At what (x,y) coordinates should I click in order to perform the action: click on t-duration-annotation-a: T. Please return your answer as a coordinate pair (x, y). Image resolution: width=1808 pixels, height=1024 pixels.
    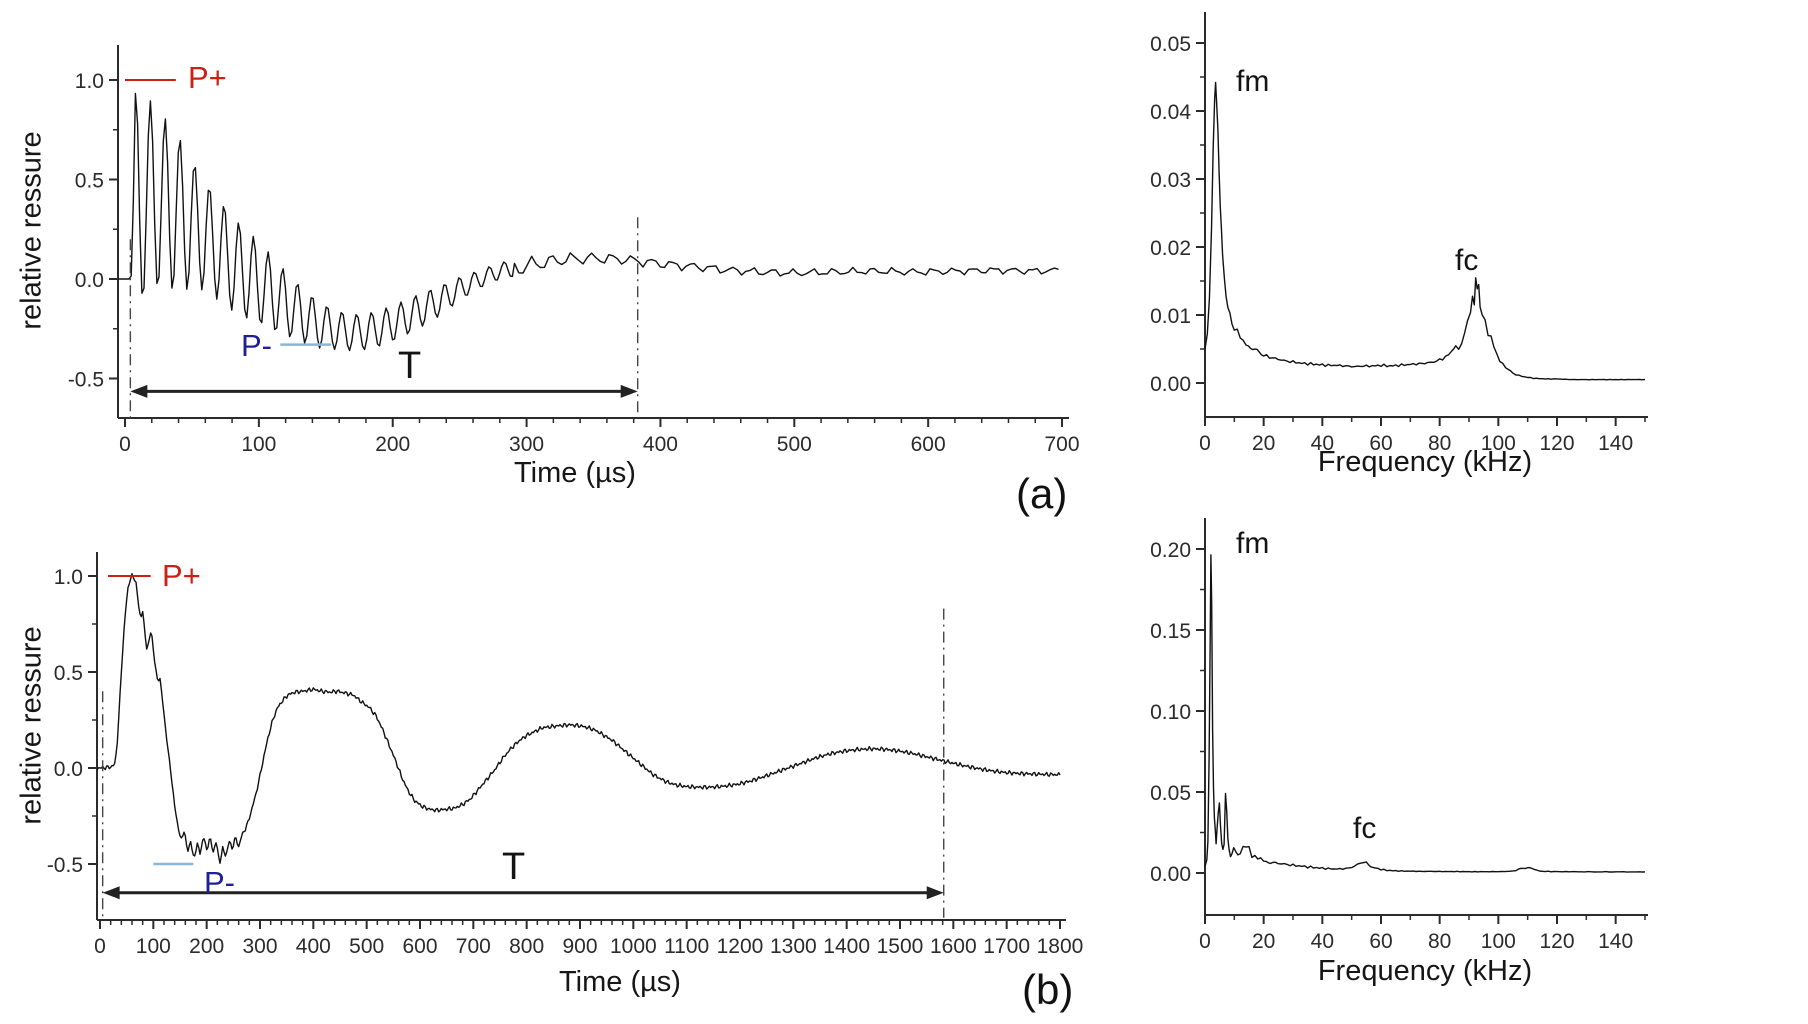
    Looking at the image, I should click on (410, 366).